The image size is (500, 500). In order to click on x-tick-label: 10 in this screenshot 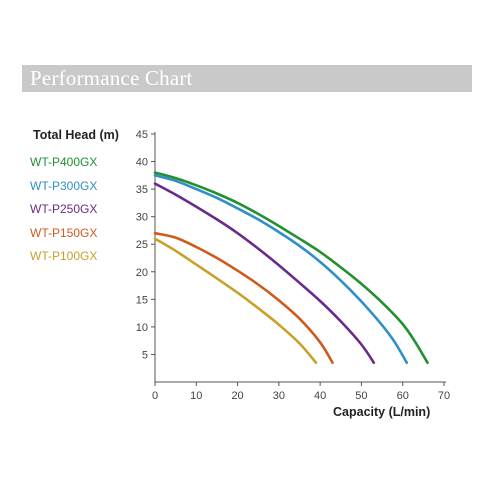, I will do `click(196, 396)`.